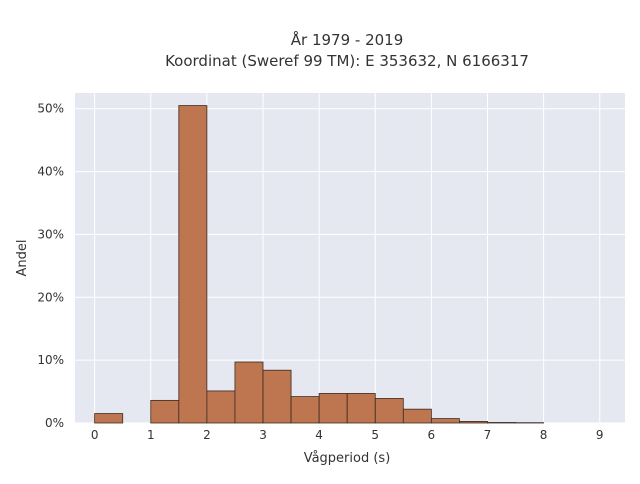 This screenshot has width=640, height=484. Describe the element at coordinates (50, 360) in the screenshot. I see `y-tick-label: 10%` at that location.